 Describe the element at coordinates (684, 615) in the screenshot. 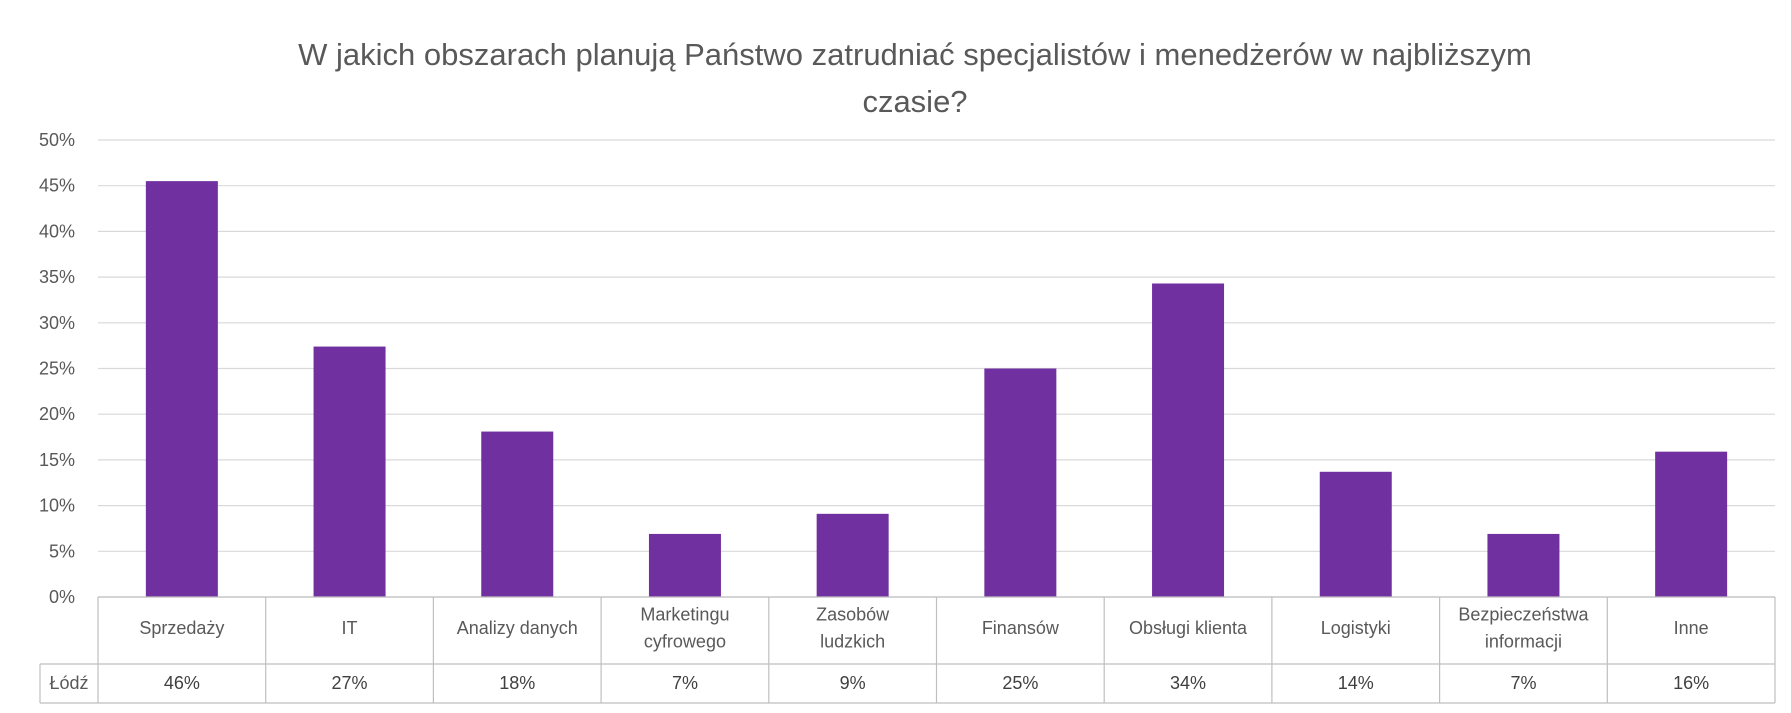

I see `category-label: Marketingu` at that location.